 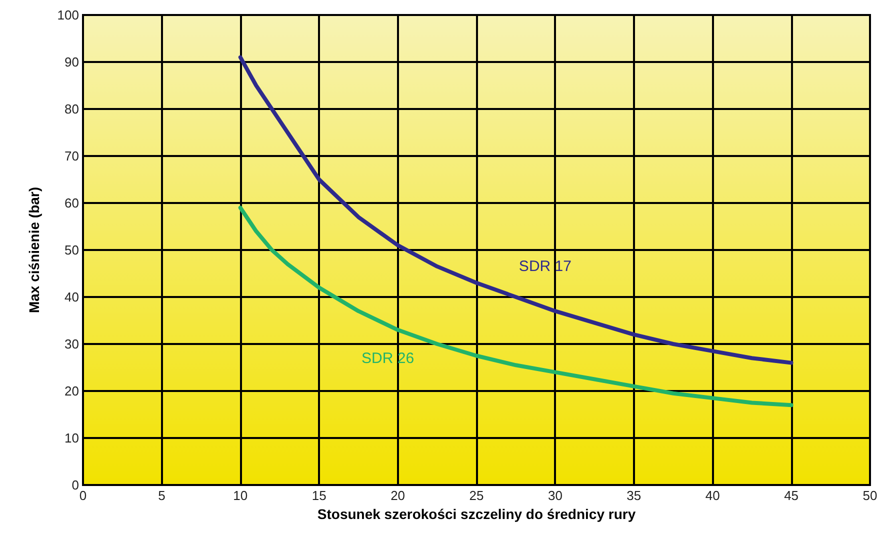 What do you see at coordinates (34, 250) in the screenshot?
I see `y-axis-title: Max ciśnienie (bar)` at bounding box center [34, 250].